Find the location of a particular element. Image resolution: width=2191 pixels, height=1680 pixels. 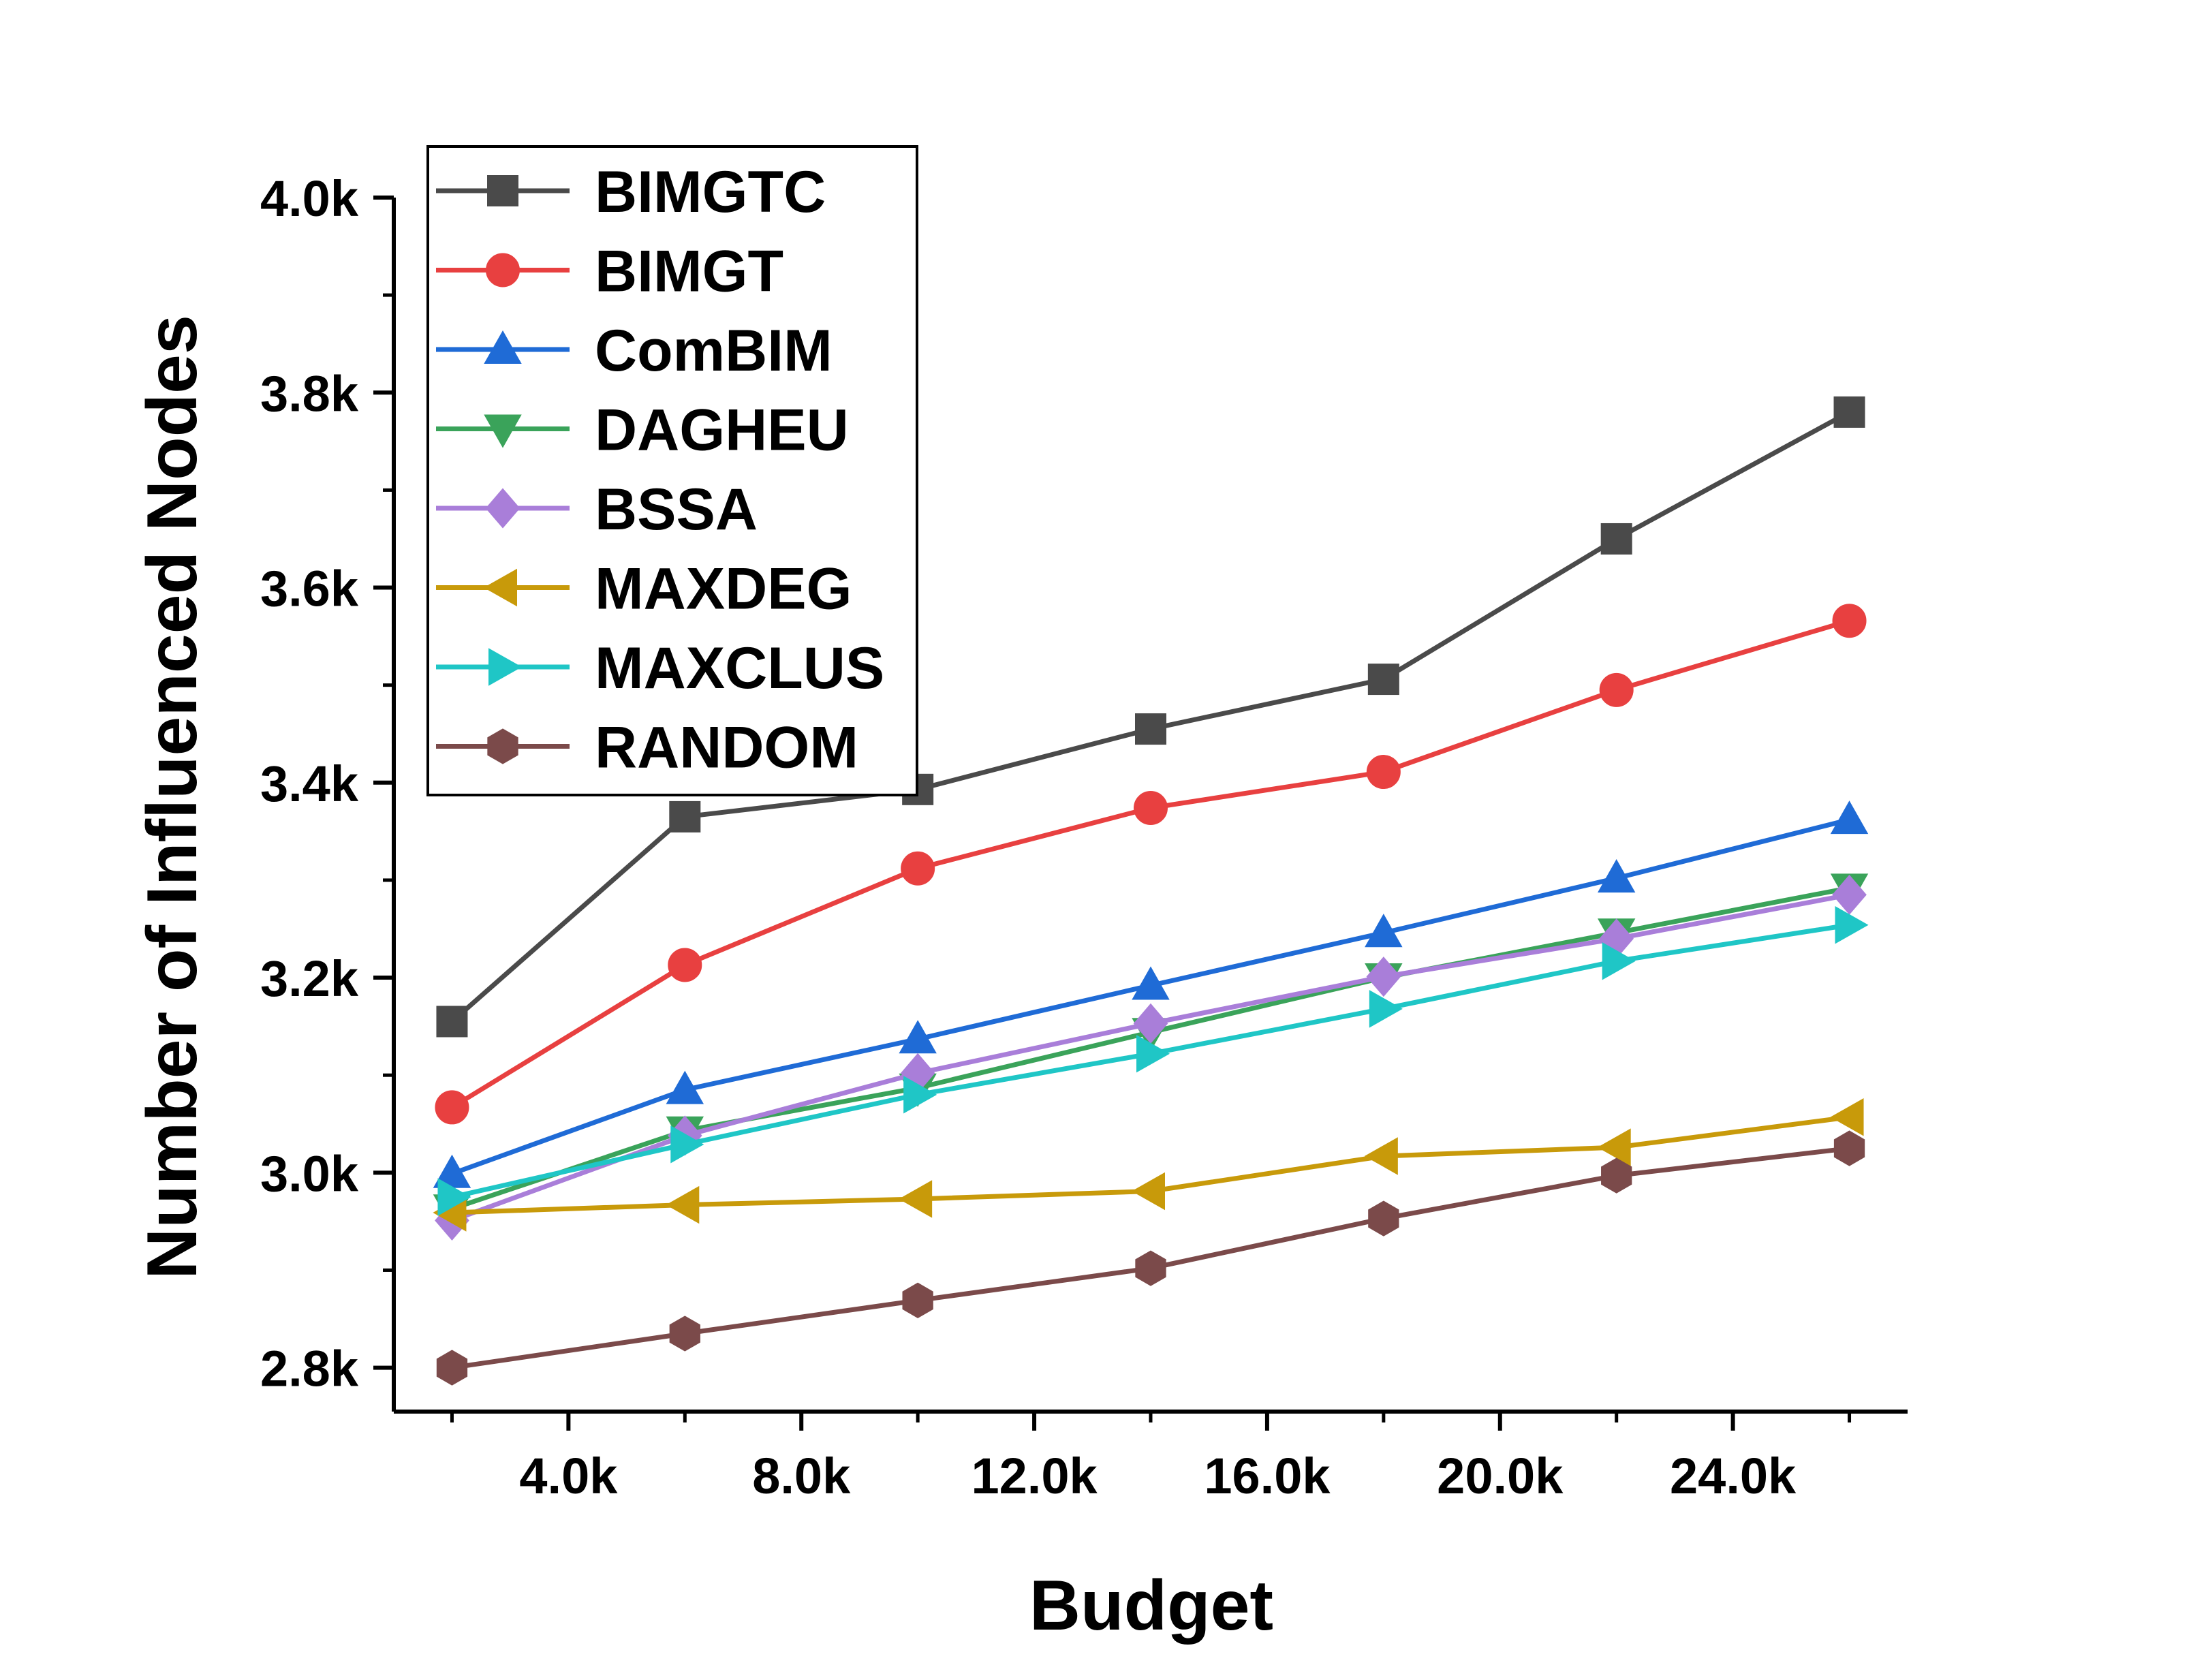

y-tick-label: 4.0k is located at coordinates (309, 198).